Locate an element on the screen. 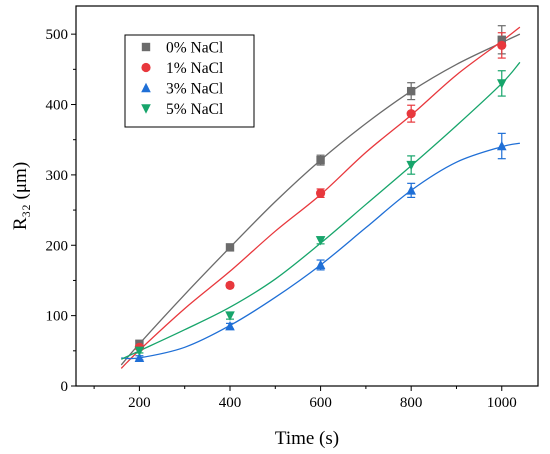 This screenshot has width=550, height=454. x-axis-title: Time (s) is located at coordinates (307, 438).